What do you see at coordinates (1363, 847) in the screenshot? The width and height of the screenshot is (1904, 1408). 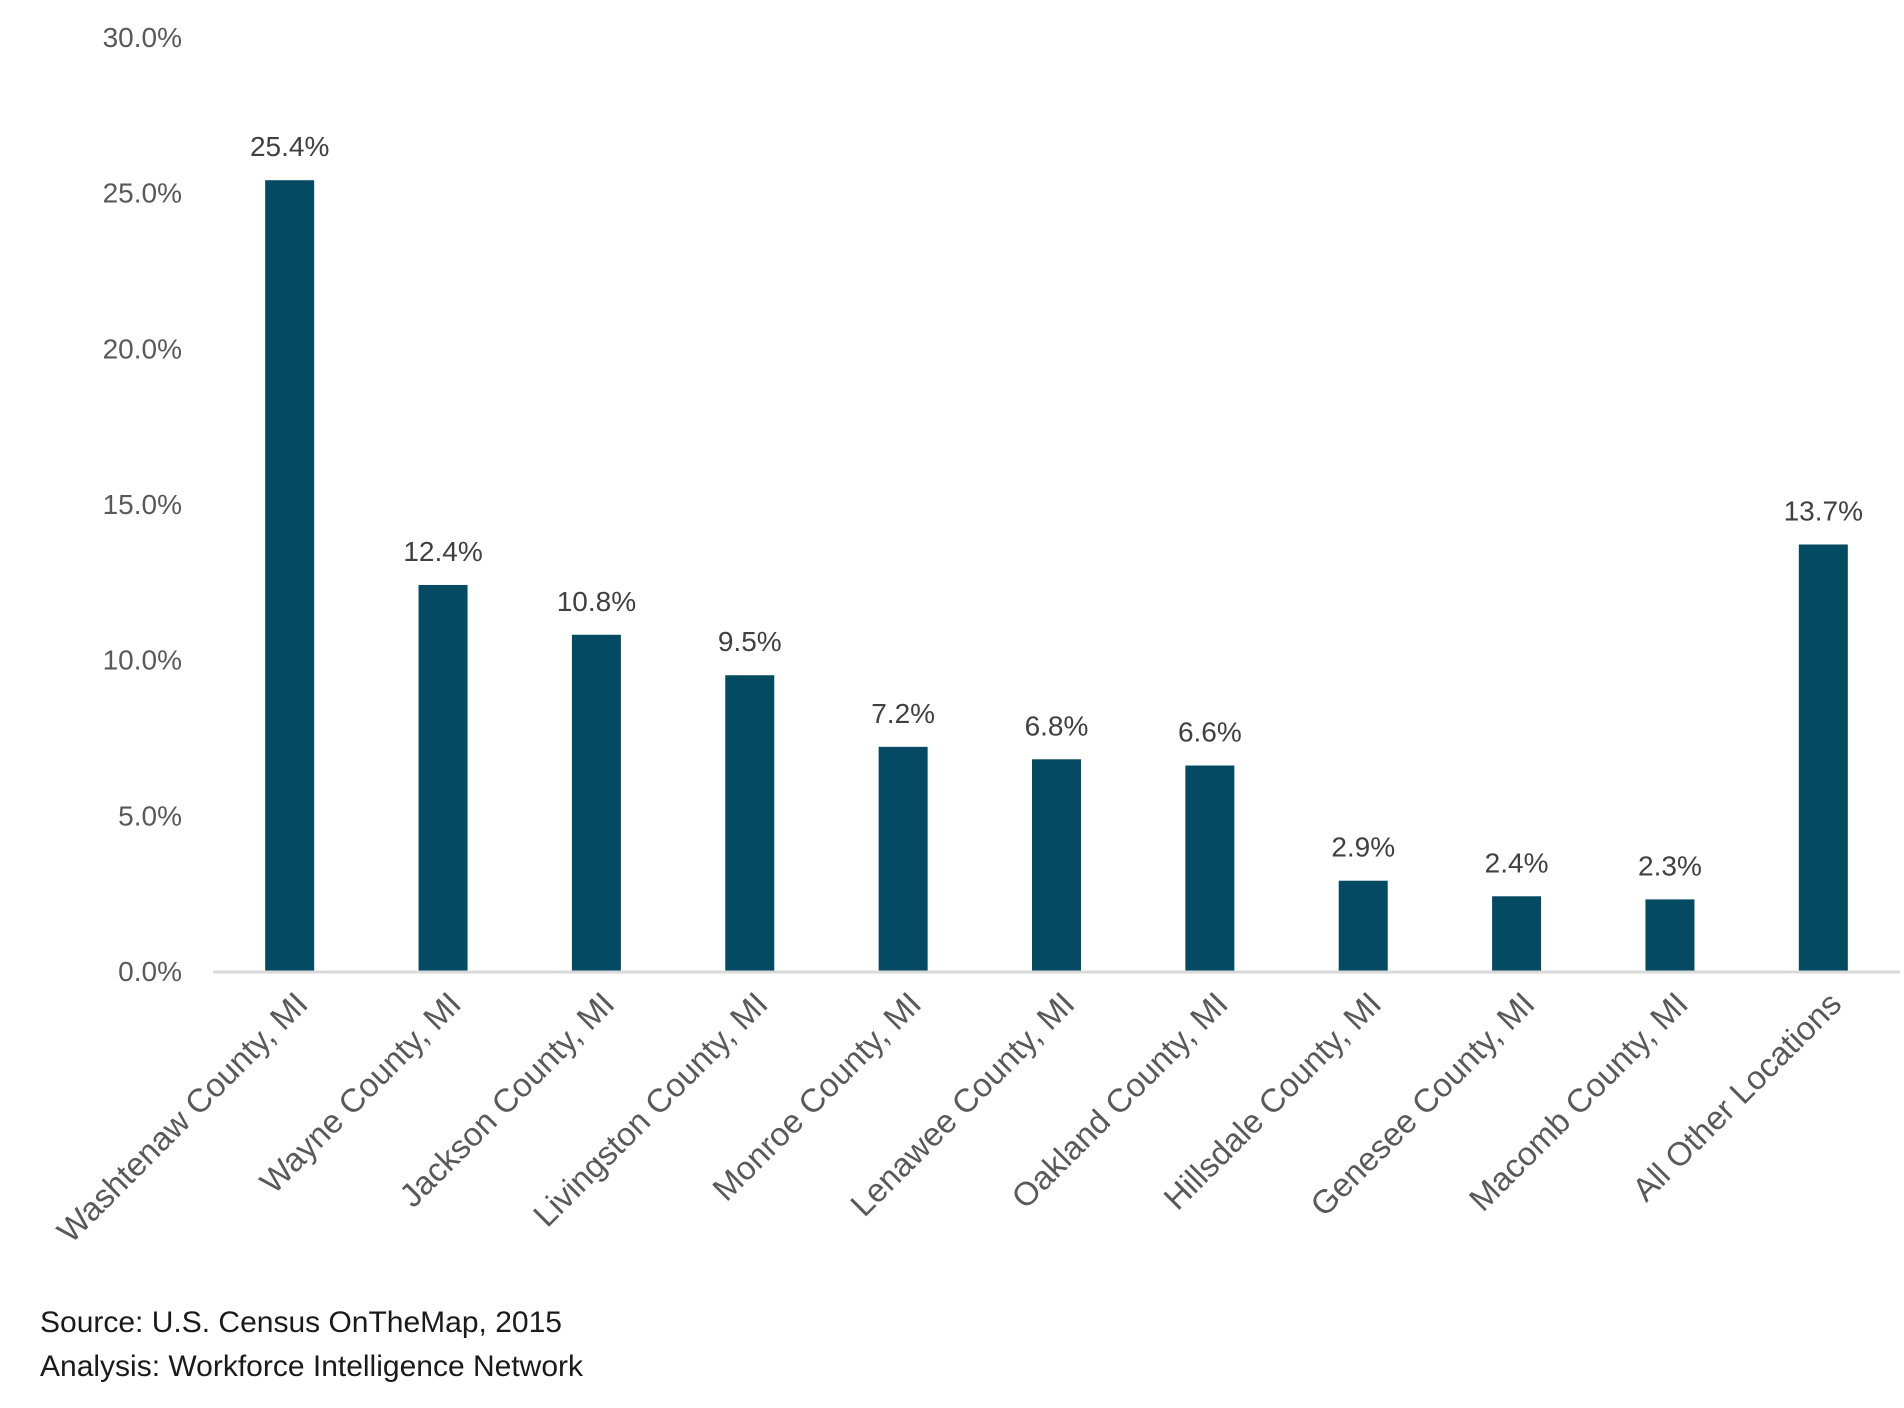 I see `data-label: 2.9%` at bounding box center [1363, 847].